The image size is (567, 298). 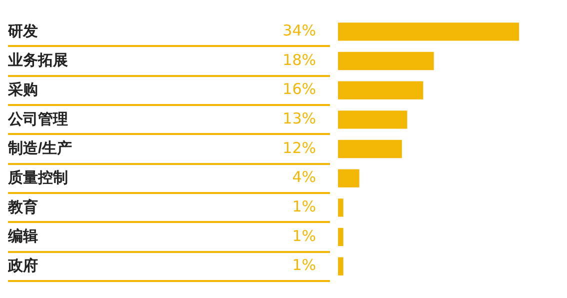 What do you see at coordinates (22, 31) in the screenshot?
I see `y-tick-label: 研发` at bounding box center [22, 31].